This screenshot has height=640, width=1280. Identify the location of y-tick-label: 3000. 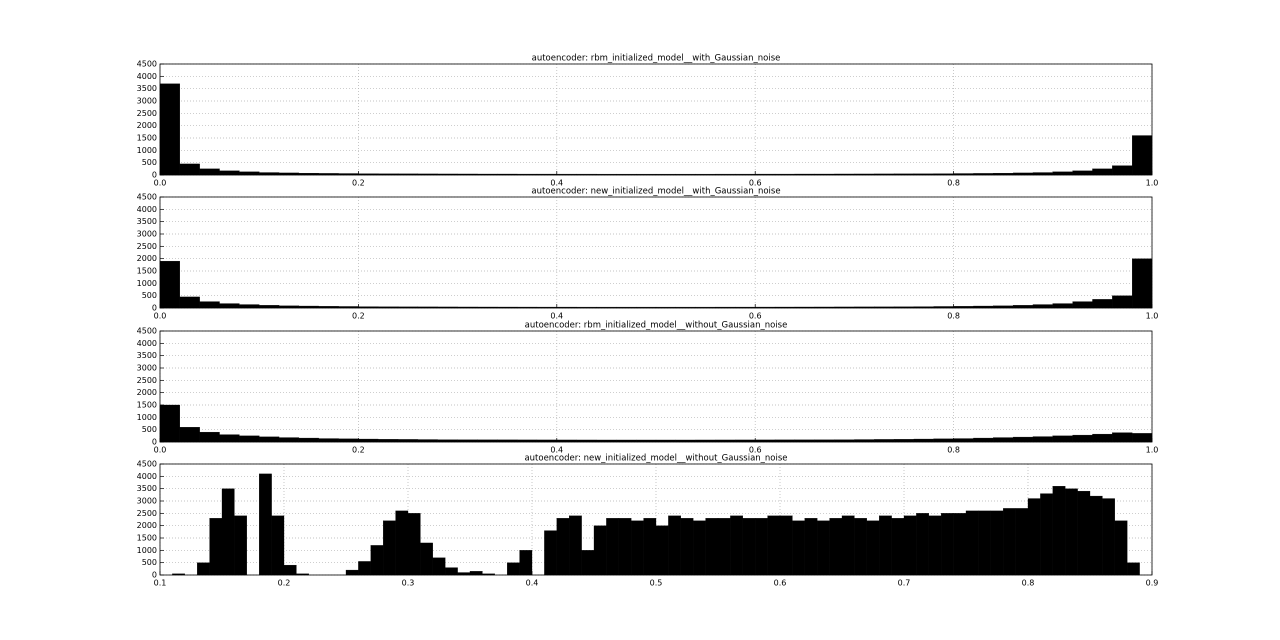
(147, 234).